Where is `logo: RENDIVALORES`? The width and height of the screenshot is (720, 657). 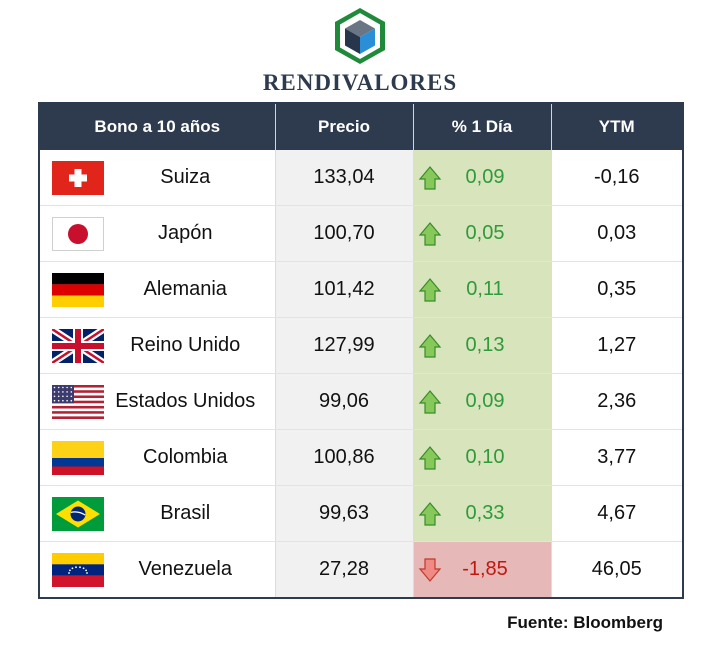
logo: RENDIVALORES is located at coordinates (360, 51).